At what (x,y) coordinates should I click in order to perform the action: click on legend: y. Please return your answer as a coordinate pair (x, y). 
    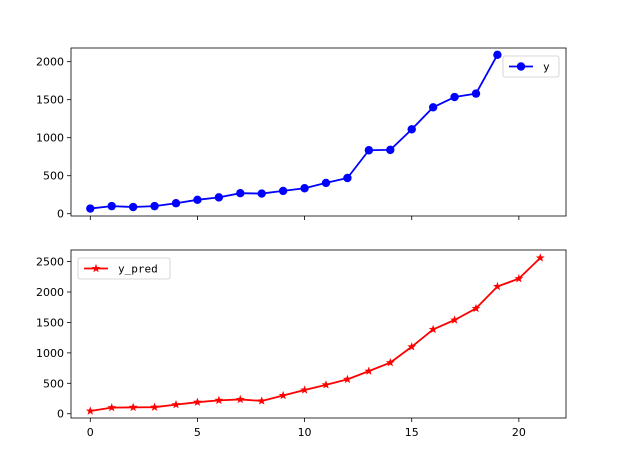
    Looking at the image, I should click on (531, 66).